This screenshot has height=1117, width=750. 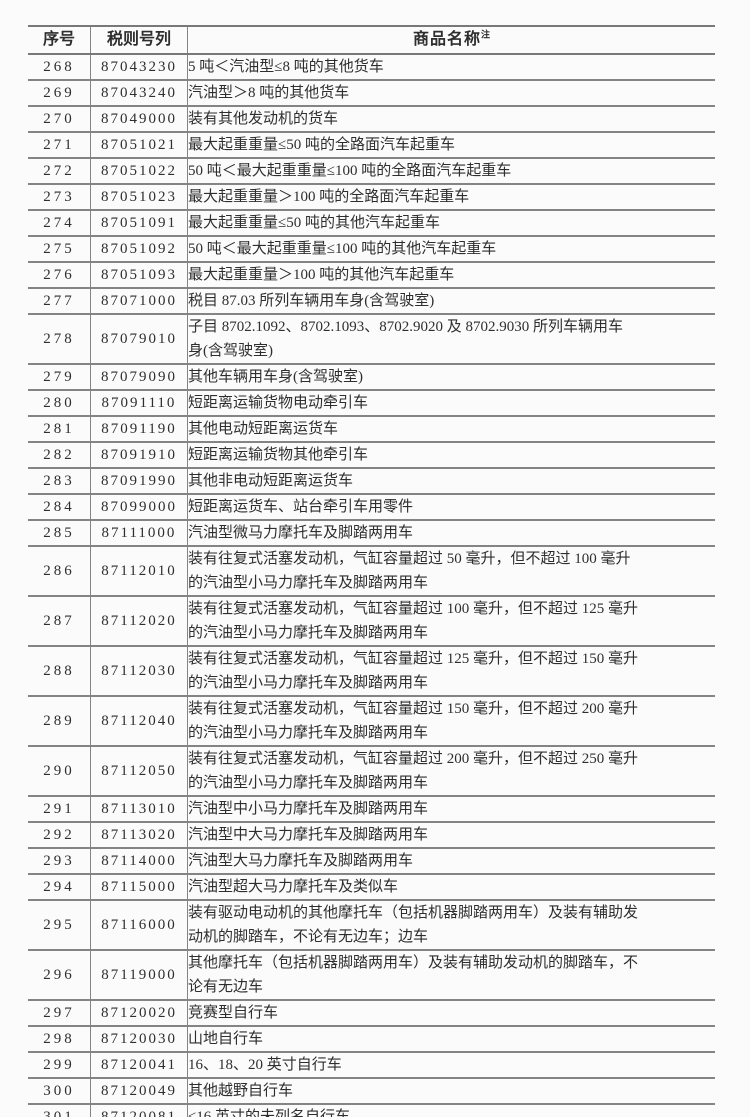 I want to click on serial-number-cell: 300, so click(x=59, y=1090).